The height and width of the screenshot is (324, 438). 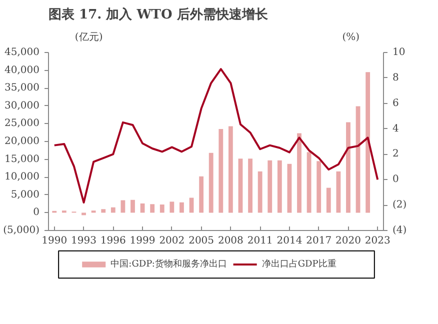 I want to click on y-tick-label: 30,000, so click(x=22, y=106).